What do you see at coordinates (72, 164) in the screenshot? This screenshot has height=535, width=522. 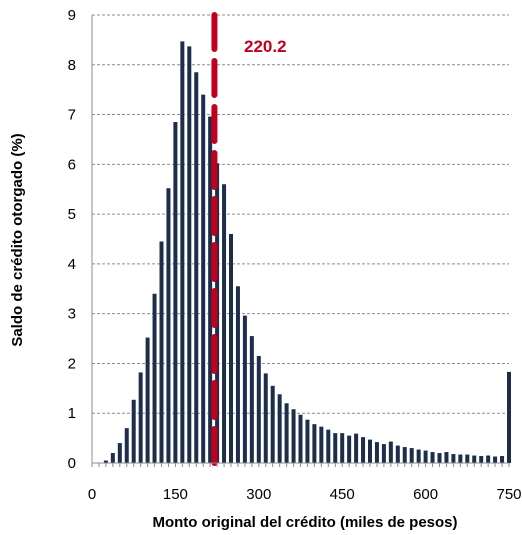 I see `y-tick-label: 6` at bounding box center [72, 164].